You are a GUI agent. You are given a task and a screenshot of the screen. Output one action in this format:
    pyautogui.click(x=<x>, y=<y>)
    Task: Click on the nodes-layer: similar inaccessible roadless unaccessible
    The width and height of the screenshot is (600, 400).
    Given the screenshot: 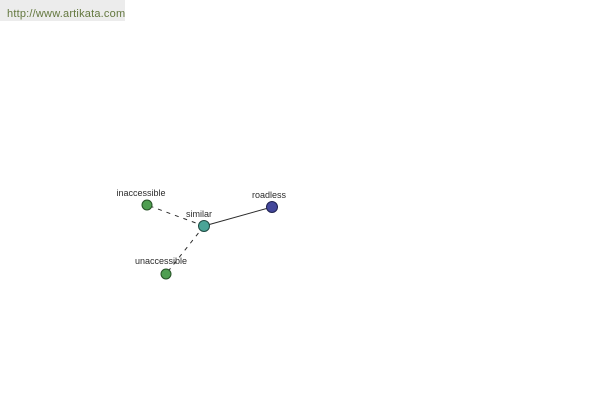 What is the action you would take?
    pyautogui.click(x=201, y=234)
    